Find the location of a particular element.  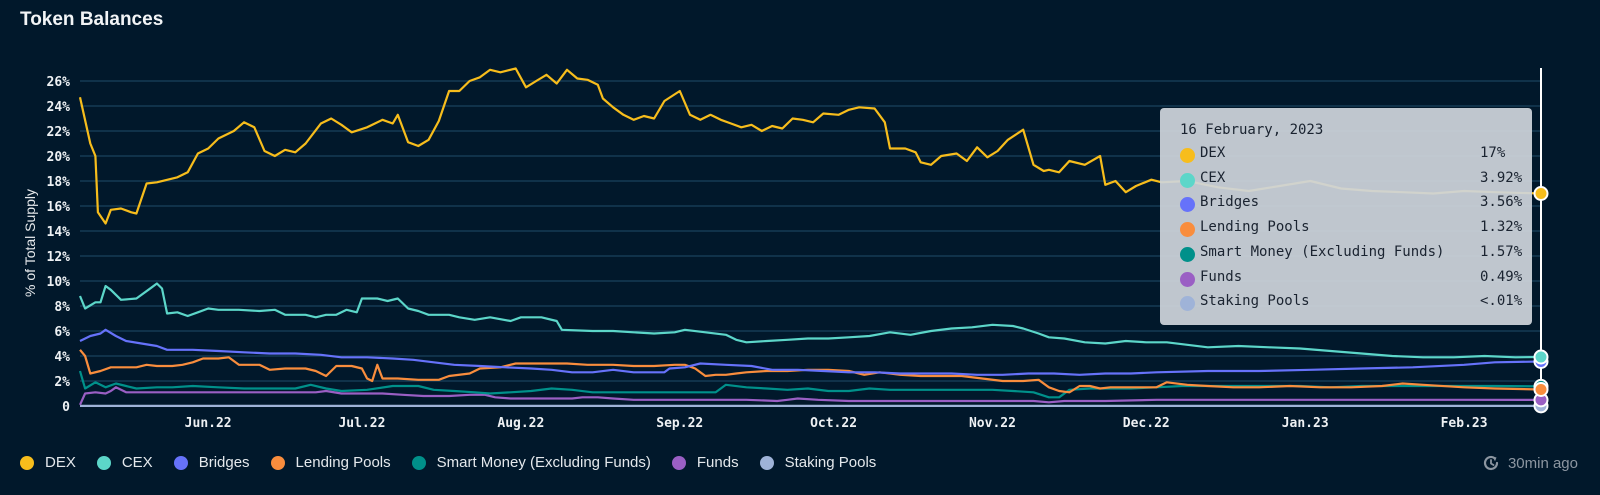

tooltip-row: Funds 0.49% is located at coordinates (1351, 278).